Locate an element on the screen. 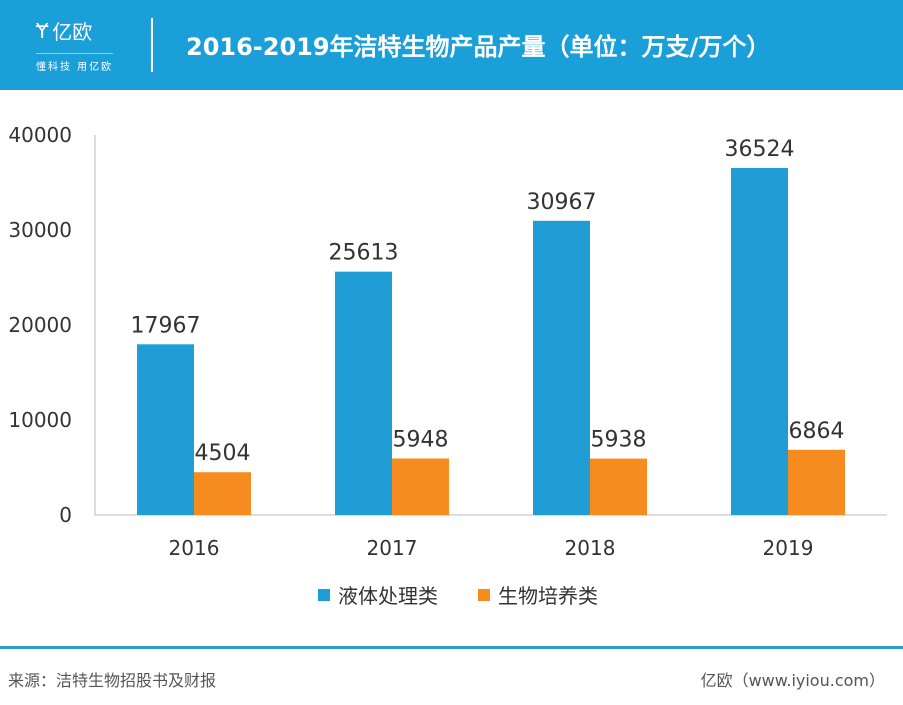  chart-title: 2016-2019年洁特生物产品产量（单位：万支/万个） is located at coordinates (478, 47).